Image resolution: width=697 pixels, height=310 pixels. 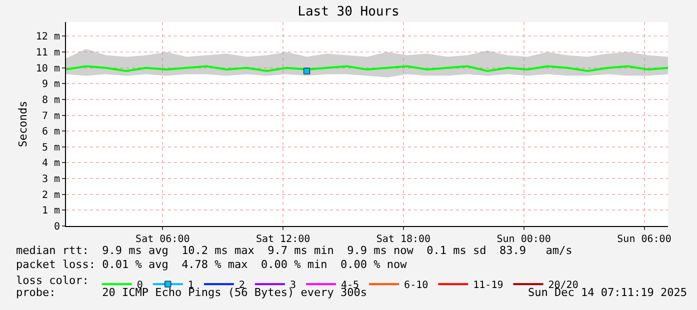 What do you see at coordinates (212, 264) in the screenshot?
I see `text: packet loss: 0.01 % avg 4.78 % max 0.00 % min 0.00 % now` at bounding box center [212, 264].